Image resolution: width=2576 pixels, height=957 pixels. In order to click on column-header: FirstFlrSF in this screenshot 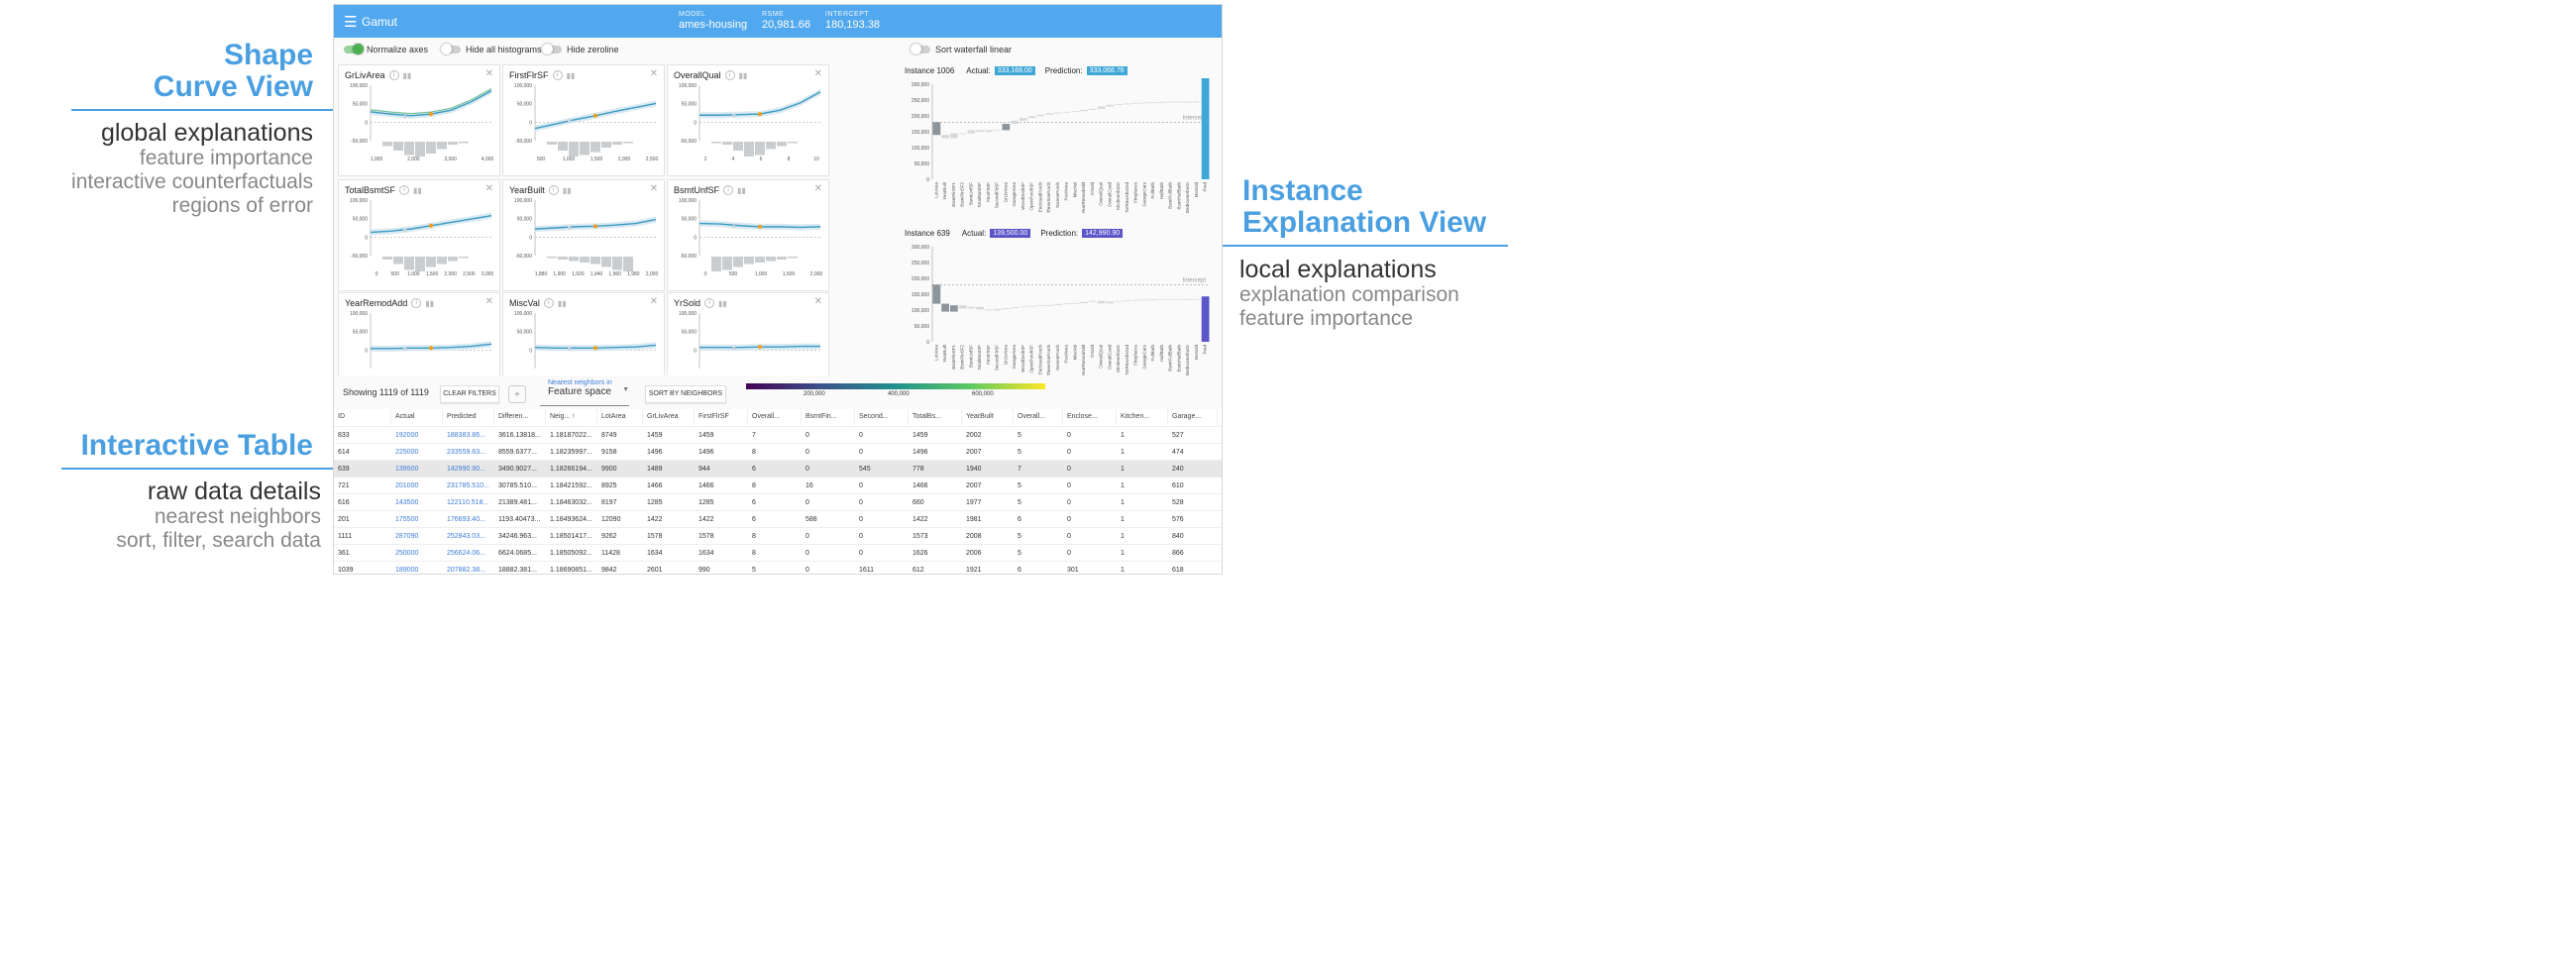, I will do `click(721, 417)`.